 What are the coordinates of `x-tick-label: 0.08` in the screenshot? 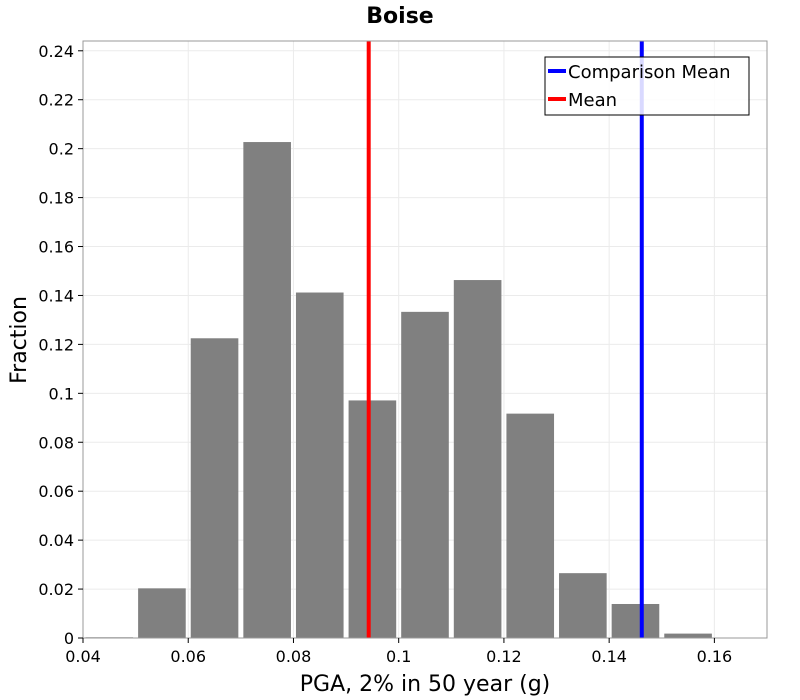 It's located at (294, 656).